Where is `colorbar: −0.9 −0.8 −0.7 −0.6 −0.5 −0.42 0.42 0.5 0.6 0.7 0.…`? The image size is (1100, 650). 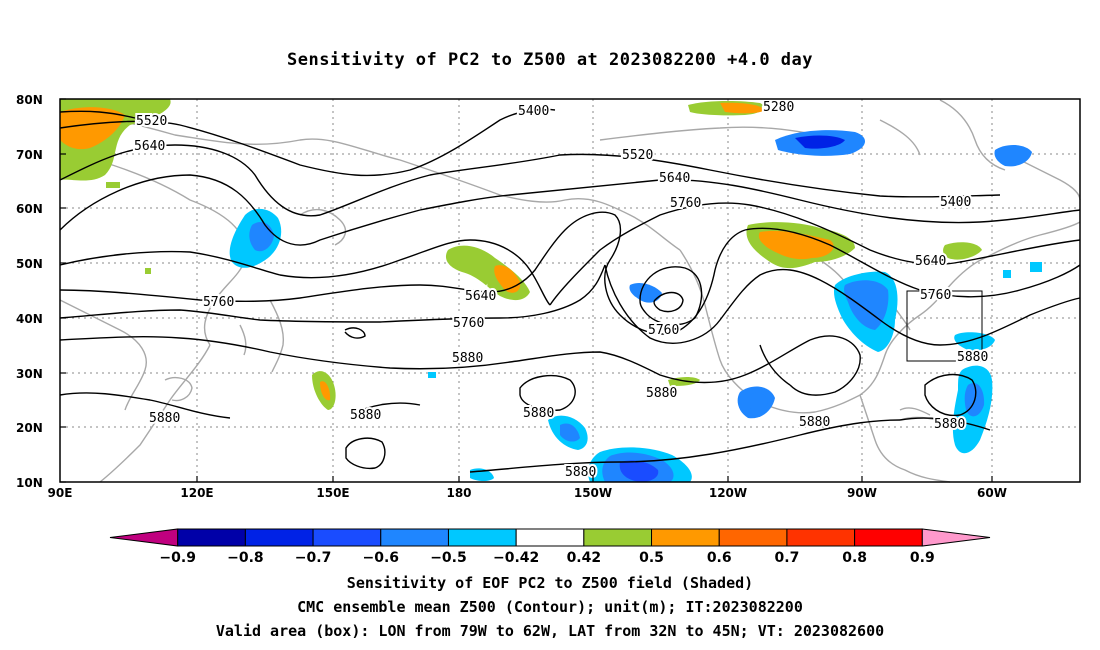 colorbar: −0.9 −0.8 −0.7 −0.6 −0.5 −0.42 0.42 0.5 0.6 0.7 0.… is located at coordinates (550, 547).